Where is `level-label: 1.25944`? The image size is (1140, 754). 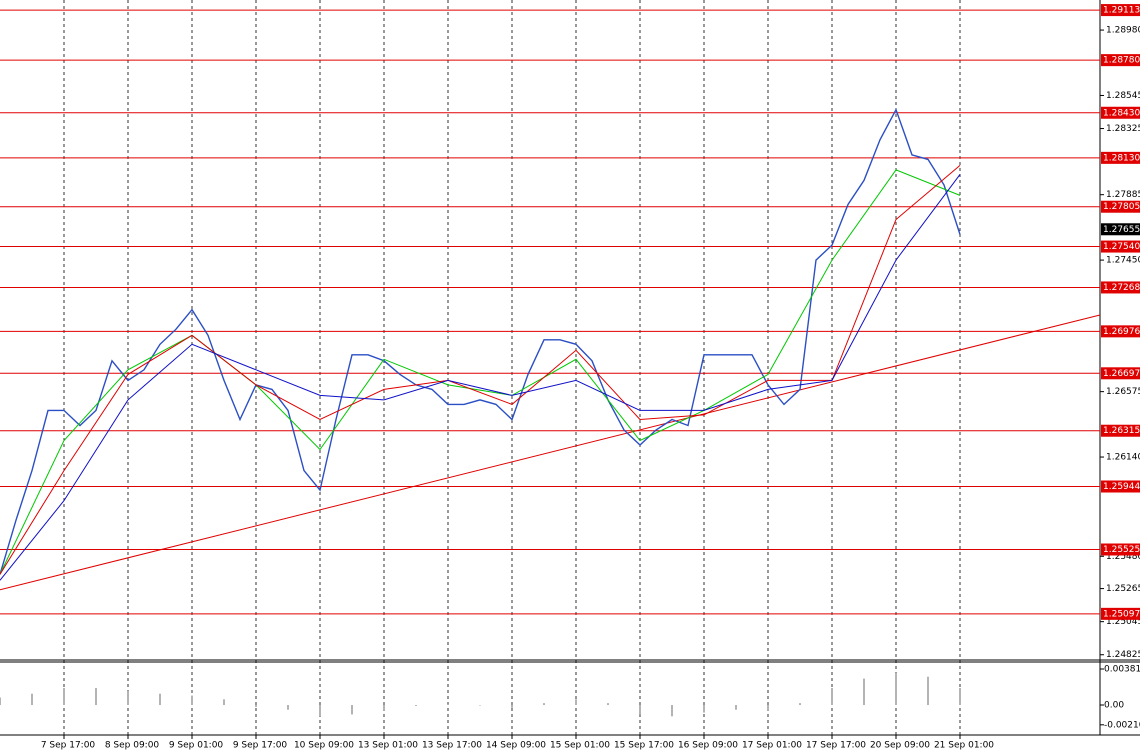
level-label: 1.25944 is located at coordinates (1121, 487).